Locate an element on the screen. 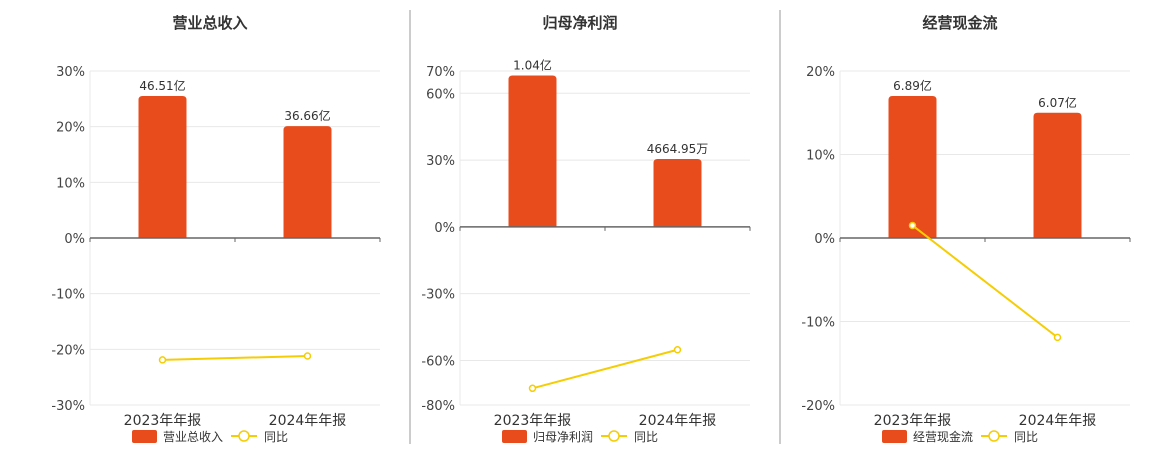 This screenshot has width=1160, height=454. y-tick-label: -60% is located at coordinates (438, 361).